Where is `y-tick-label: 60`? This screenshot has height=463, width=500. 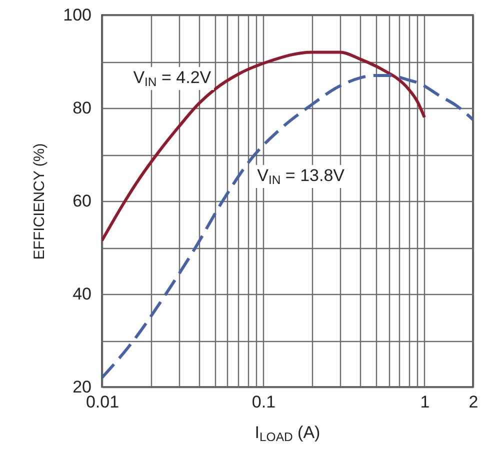
y-tick-label: 60 is located at coordinates (82, 201).